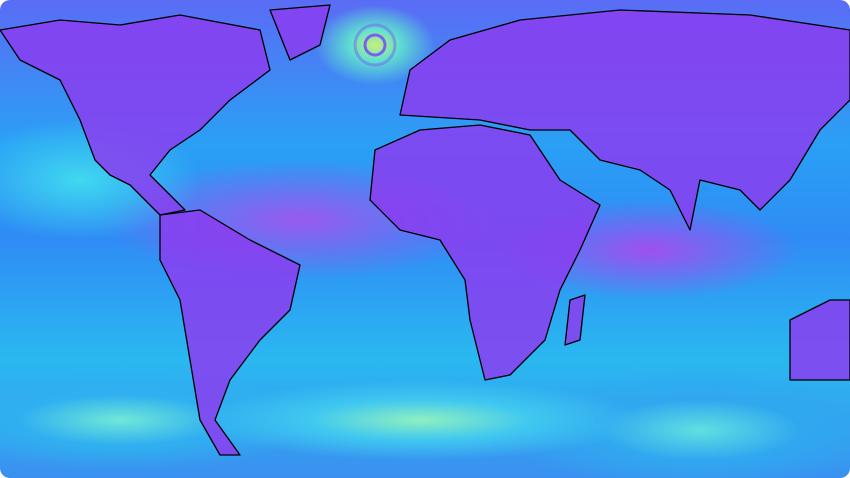 The height and width of the screenshot is (478, 850). What do you see at coordinates (375, 45) in the screenshot?
I see `cyclone-north-atlantic` at bounding box center [375, 45].